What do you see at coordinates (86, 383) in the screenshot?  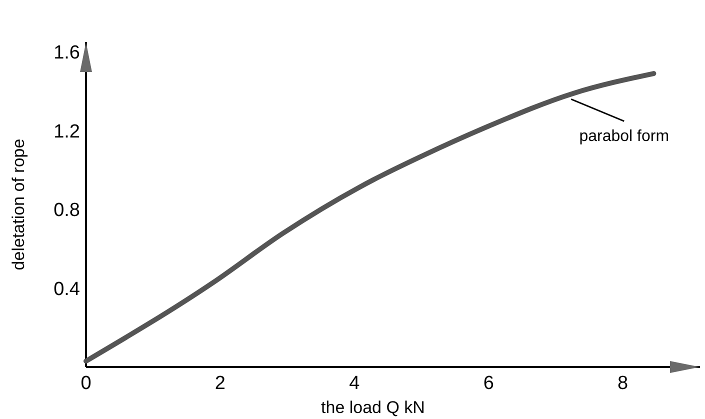 I see `x-tick-label: 0` at bounding box center [86, 383].